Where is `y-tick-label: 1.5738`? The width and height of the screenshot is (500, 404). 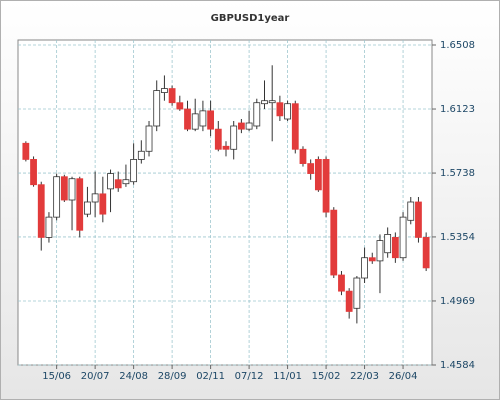
y-tick-label: 1.5738 is located at coordinates (457, 173).